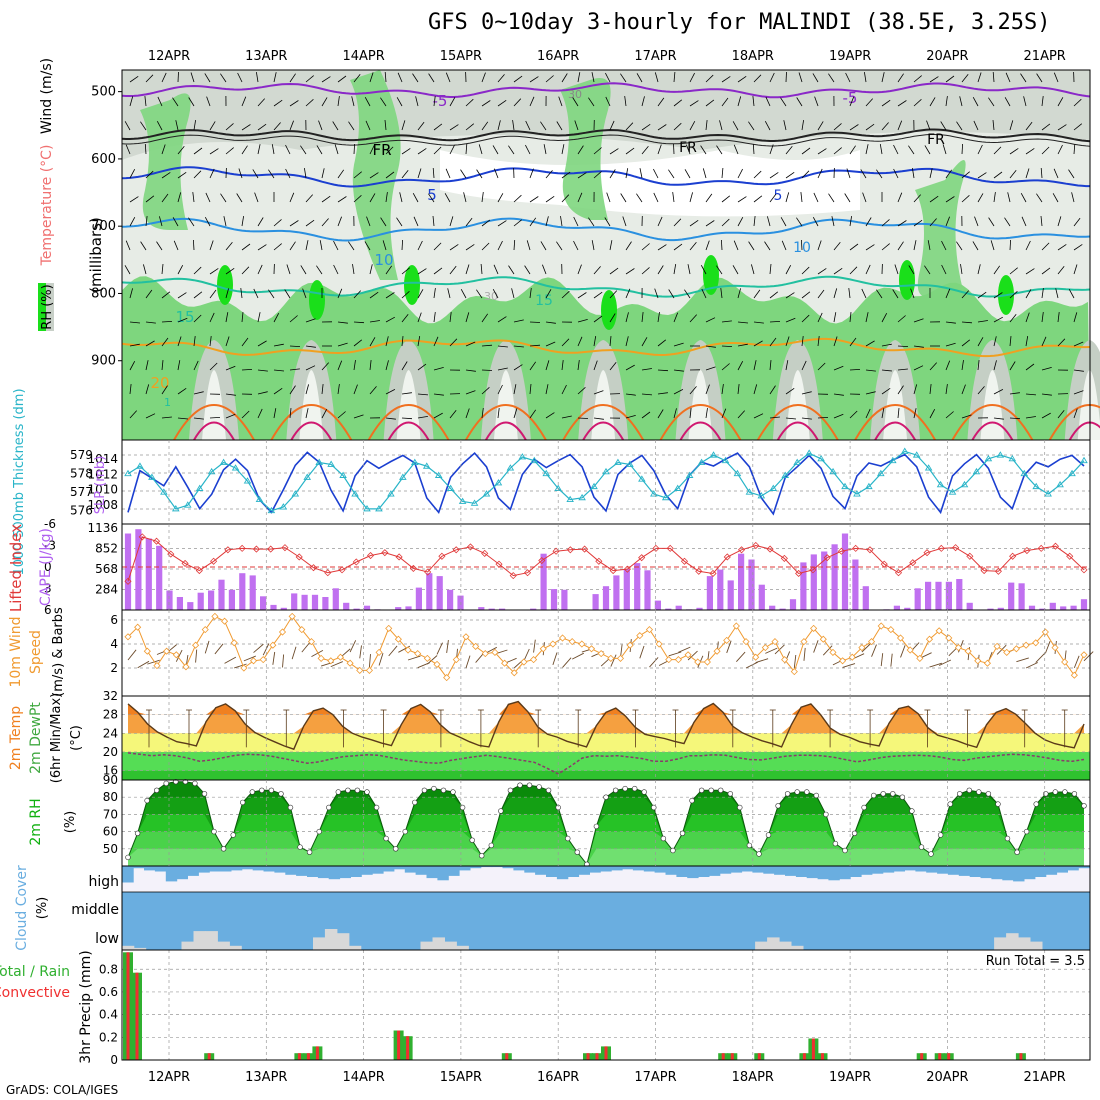 The image size is (1100, 1100). What do you see at coordinates (383, 260) in the screenshot?
I see `isotherm-label: 10` at bounding box center [383, 260].